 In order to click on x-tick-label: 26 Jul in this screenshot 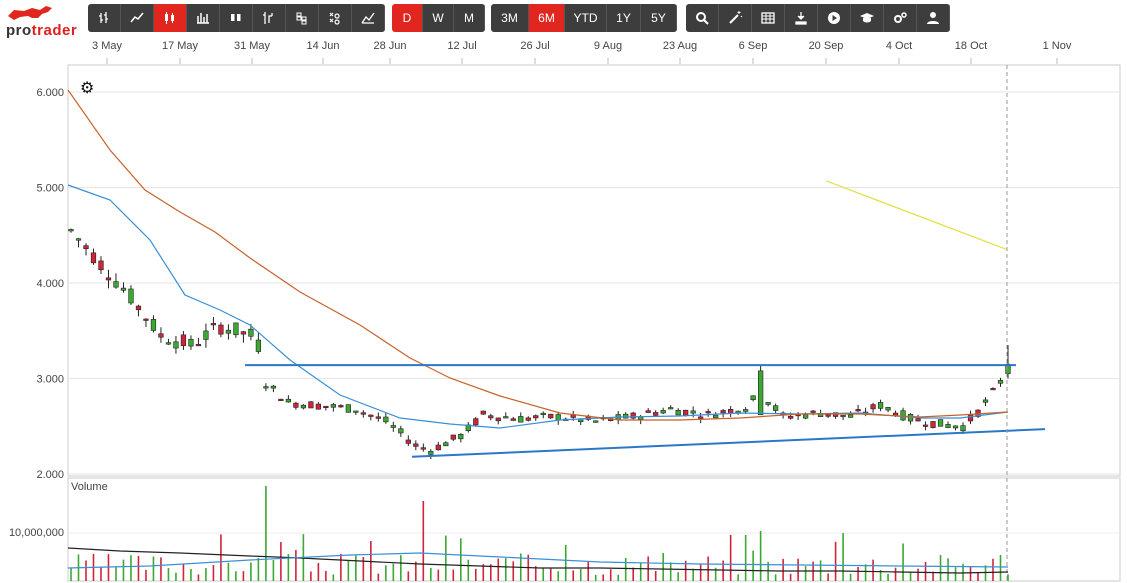, I will do `click(535, 46)`.